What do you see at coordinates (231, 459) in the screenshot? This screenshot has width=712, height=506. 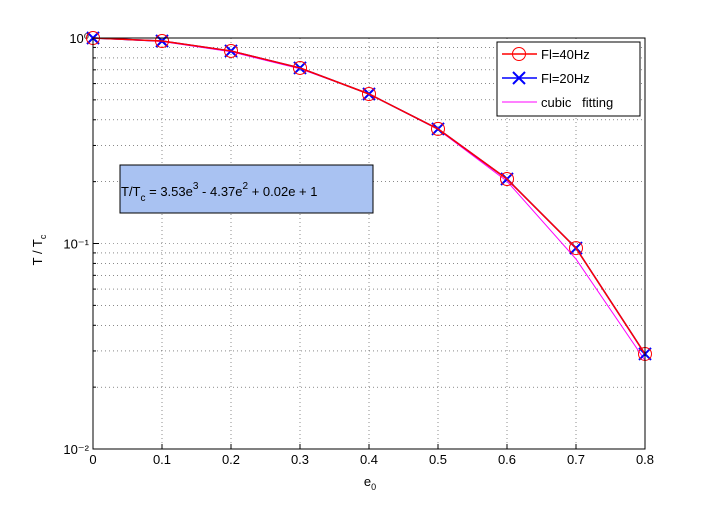 I see `x-tick-label: 0.2` at bounding box center [231, 459].